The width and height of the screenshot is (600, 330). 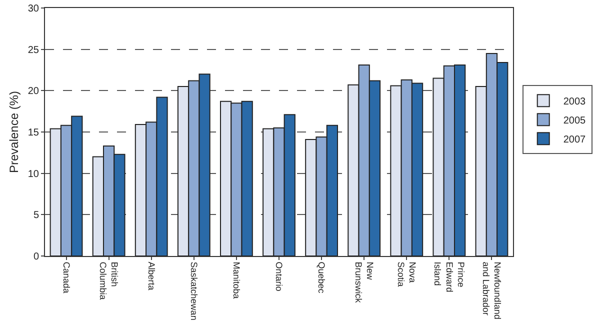 What do you see at coordinates (14, 132) in the screenshot?
I see `y-axis-title: Prevalence (%)` at bounding box center [14, 132].